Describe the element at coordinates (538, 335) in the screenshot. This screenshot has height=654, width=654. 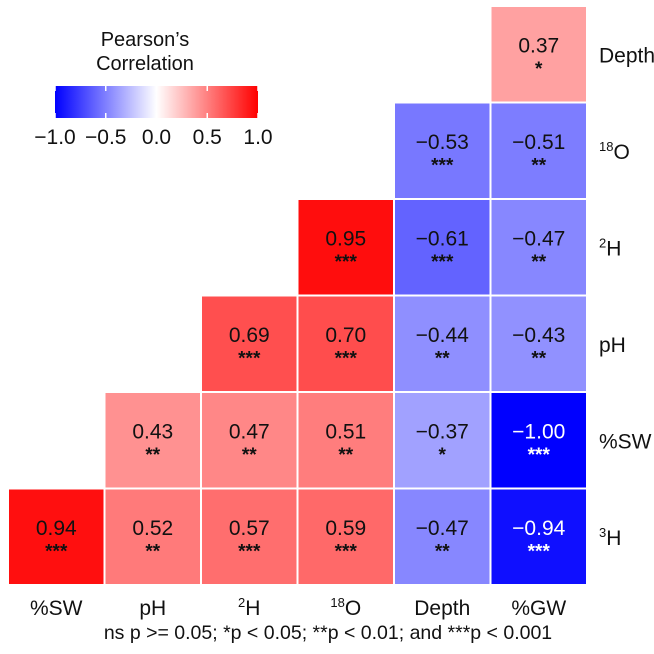
I see `cell-value-label: −0.43` at that location.